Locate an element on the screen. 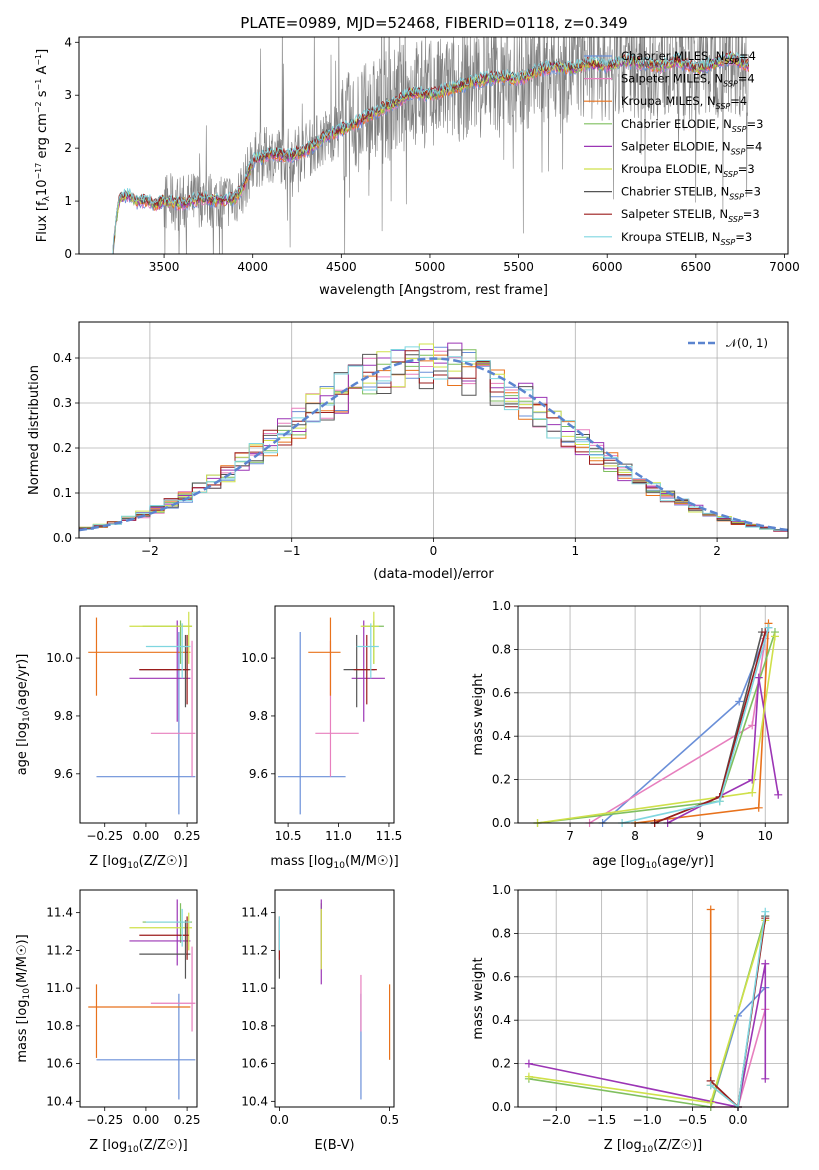  spectrum-data-group is located at coordinates (431, 145).